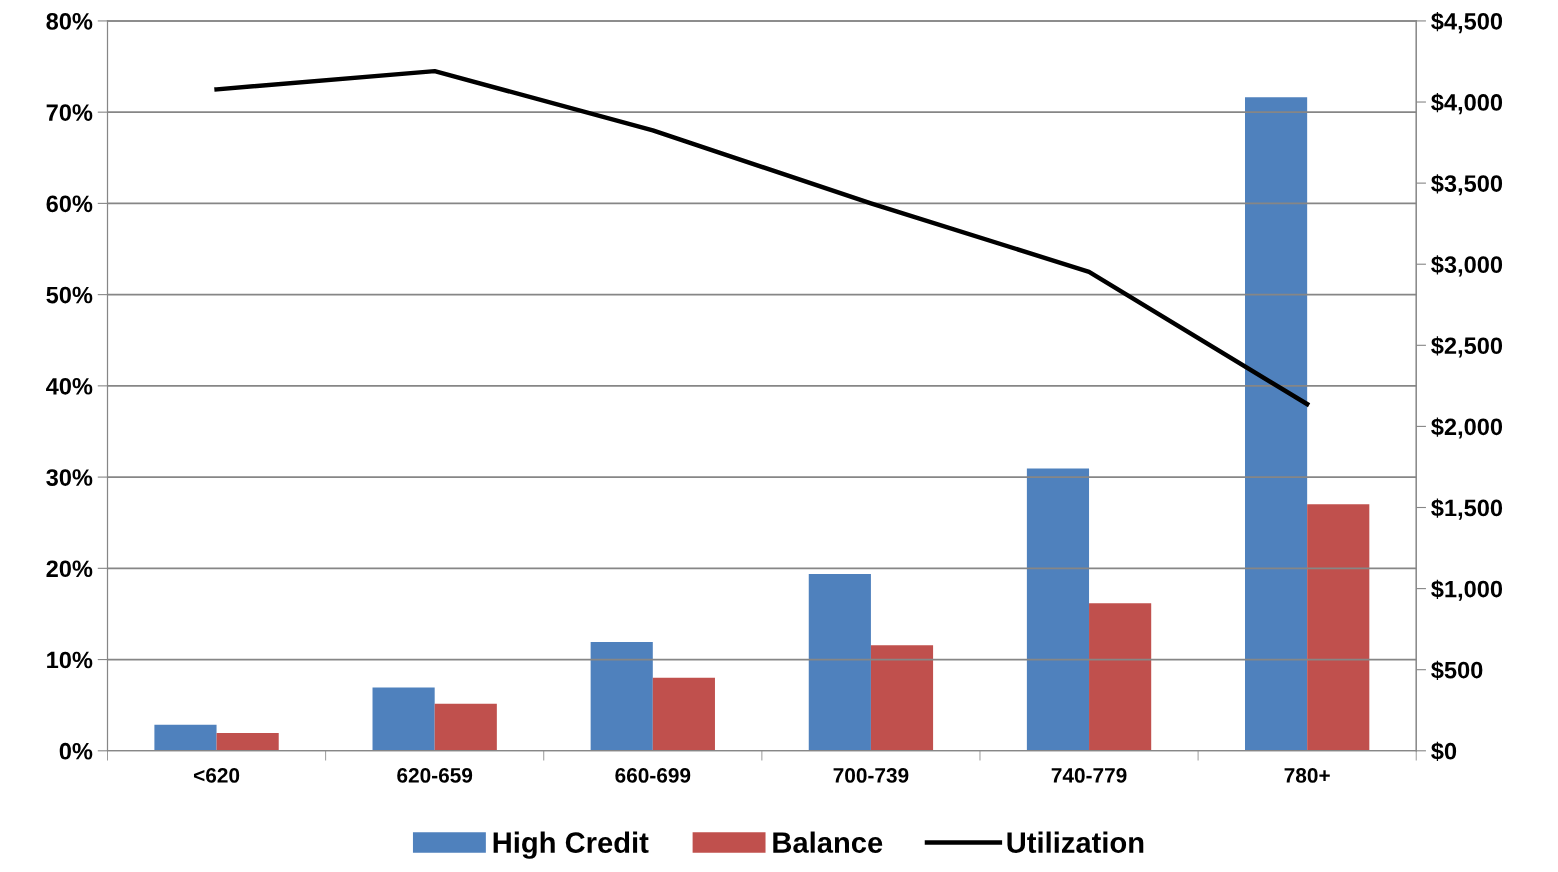  What do you see at coordinates (1467, 509) in the screenshot?
I see `y2-tick-label: $1,500` at bounding box center [1467, 509].